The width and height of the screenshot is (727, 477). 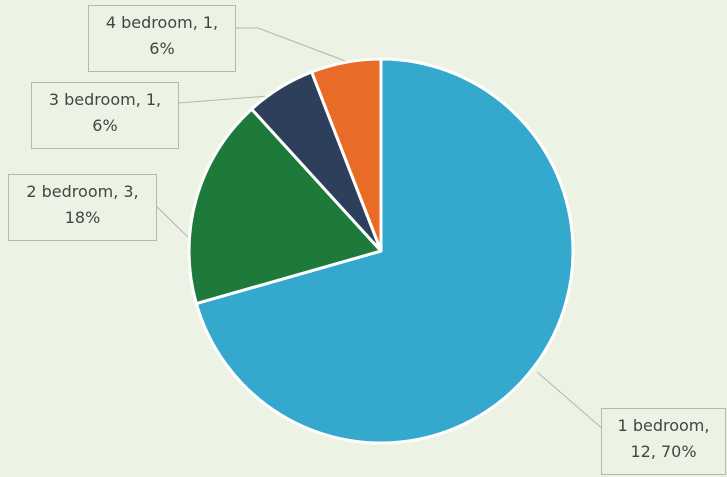 What do you see at coordinates (663, 425) in the screenshot?
I see `slice-label-1-bedroom-line1: 1 bedroom,` at bounding box center [663, 425].